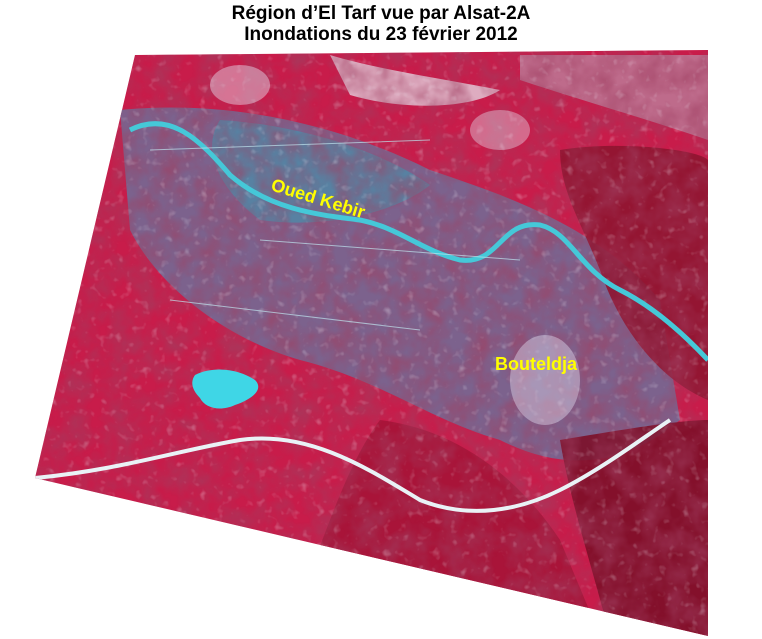  I want to click on map-title-line2: Inondations du 23 février 2012, so click(381, 34).